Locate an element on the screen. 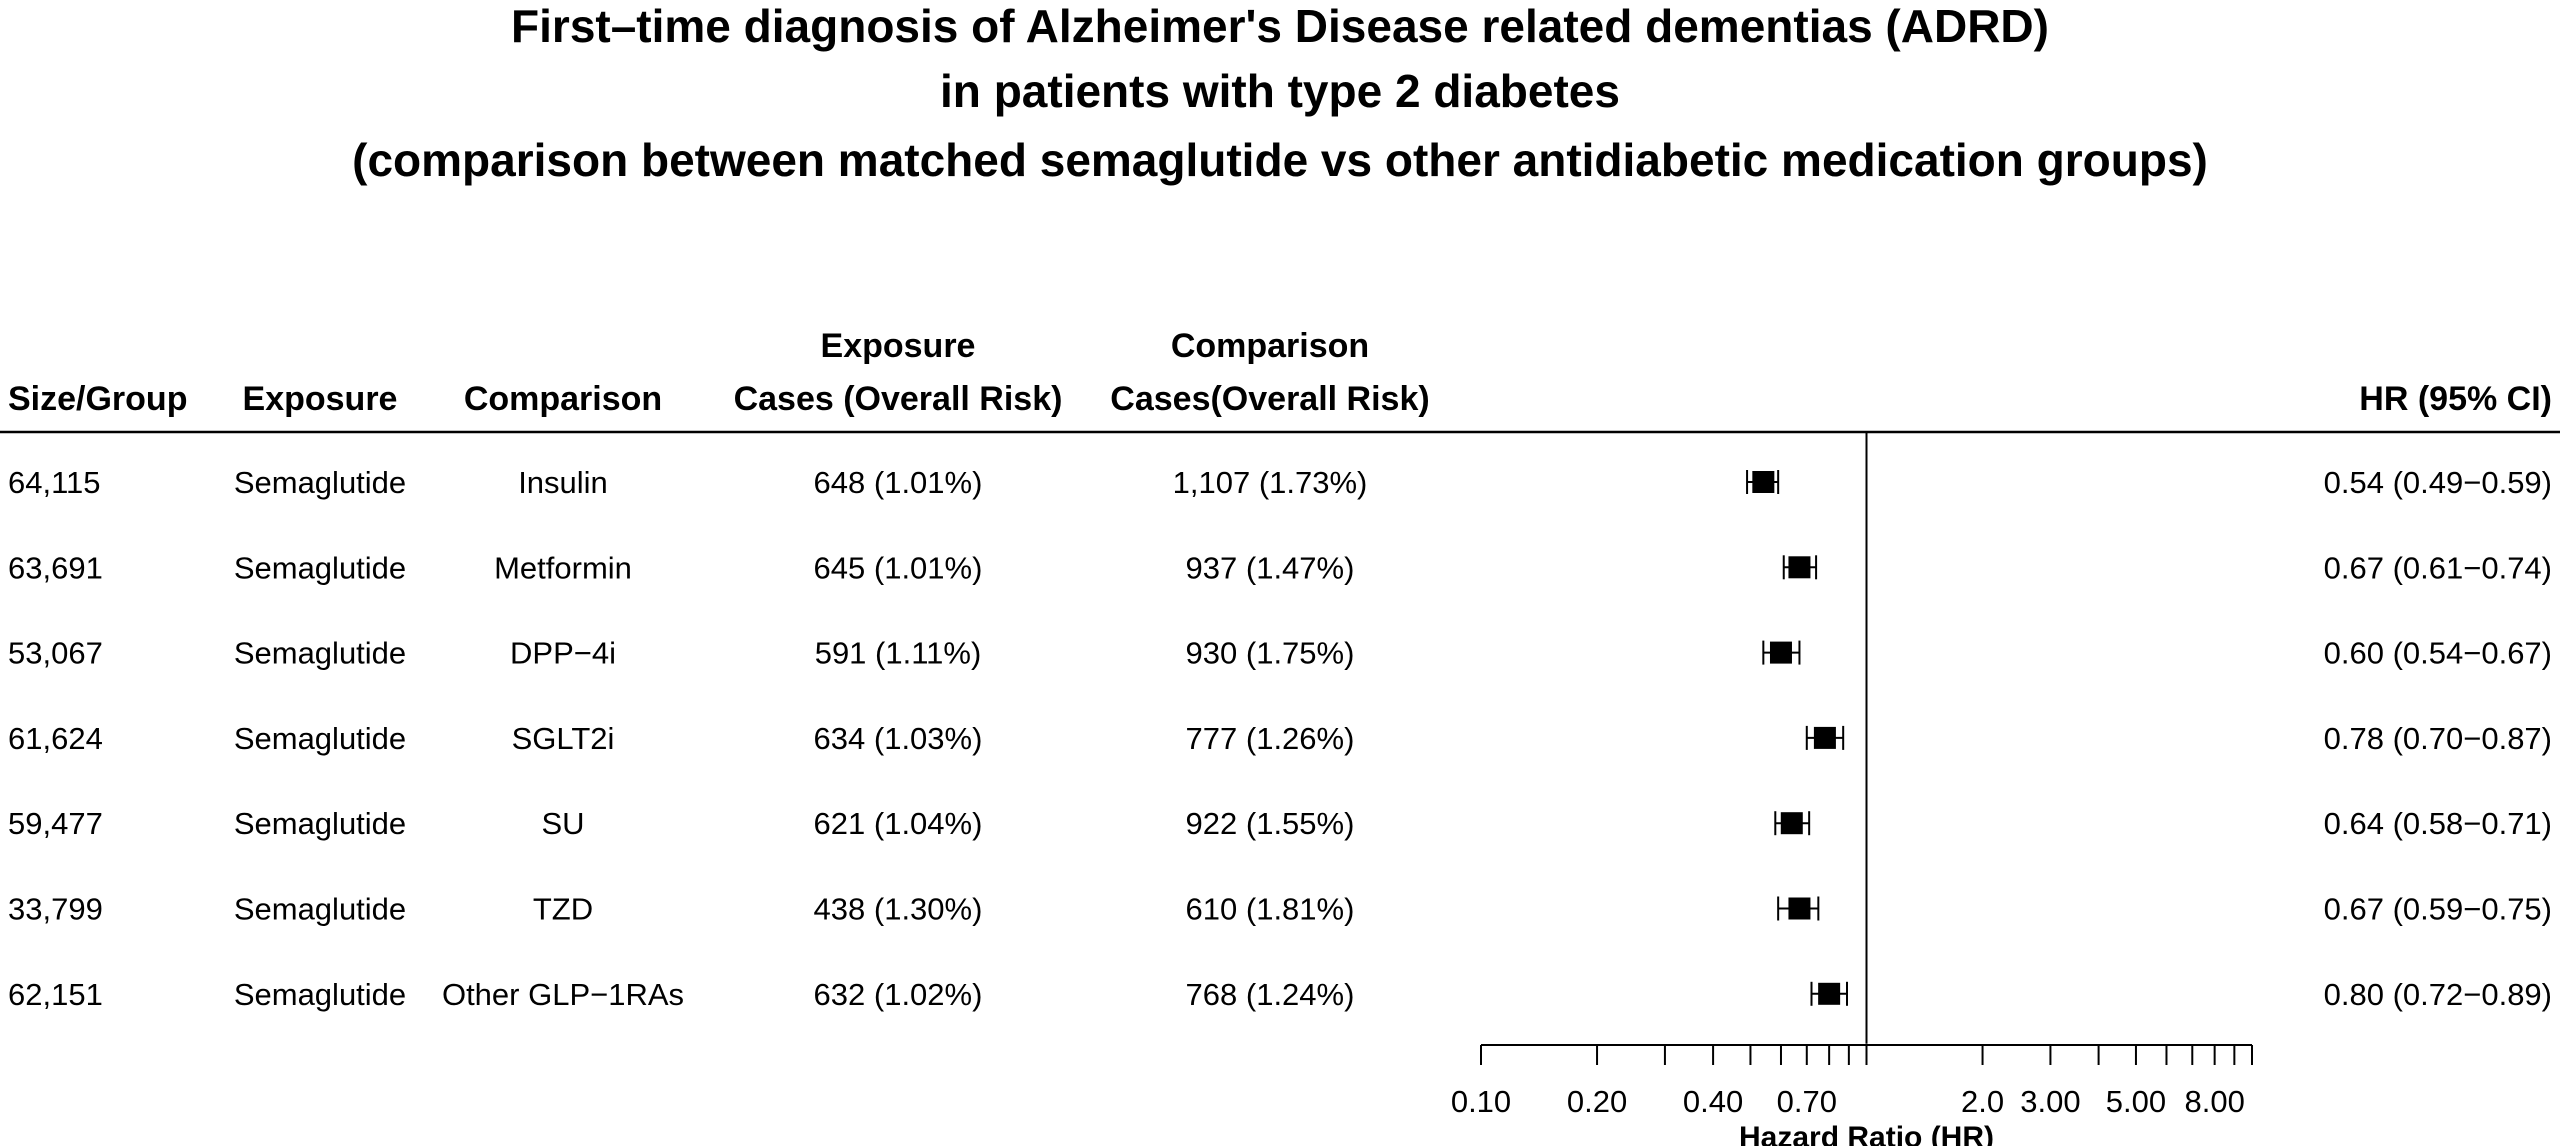 Image resolution: width=2560 pixels, height=1146 pixels. cell-size: 53,067 is located at coordinates (55, 653).